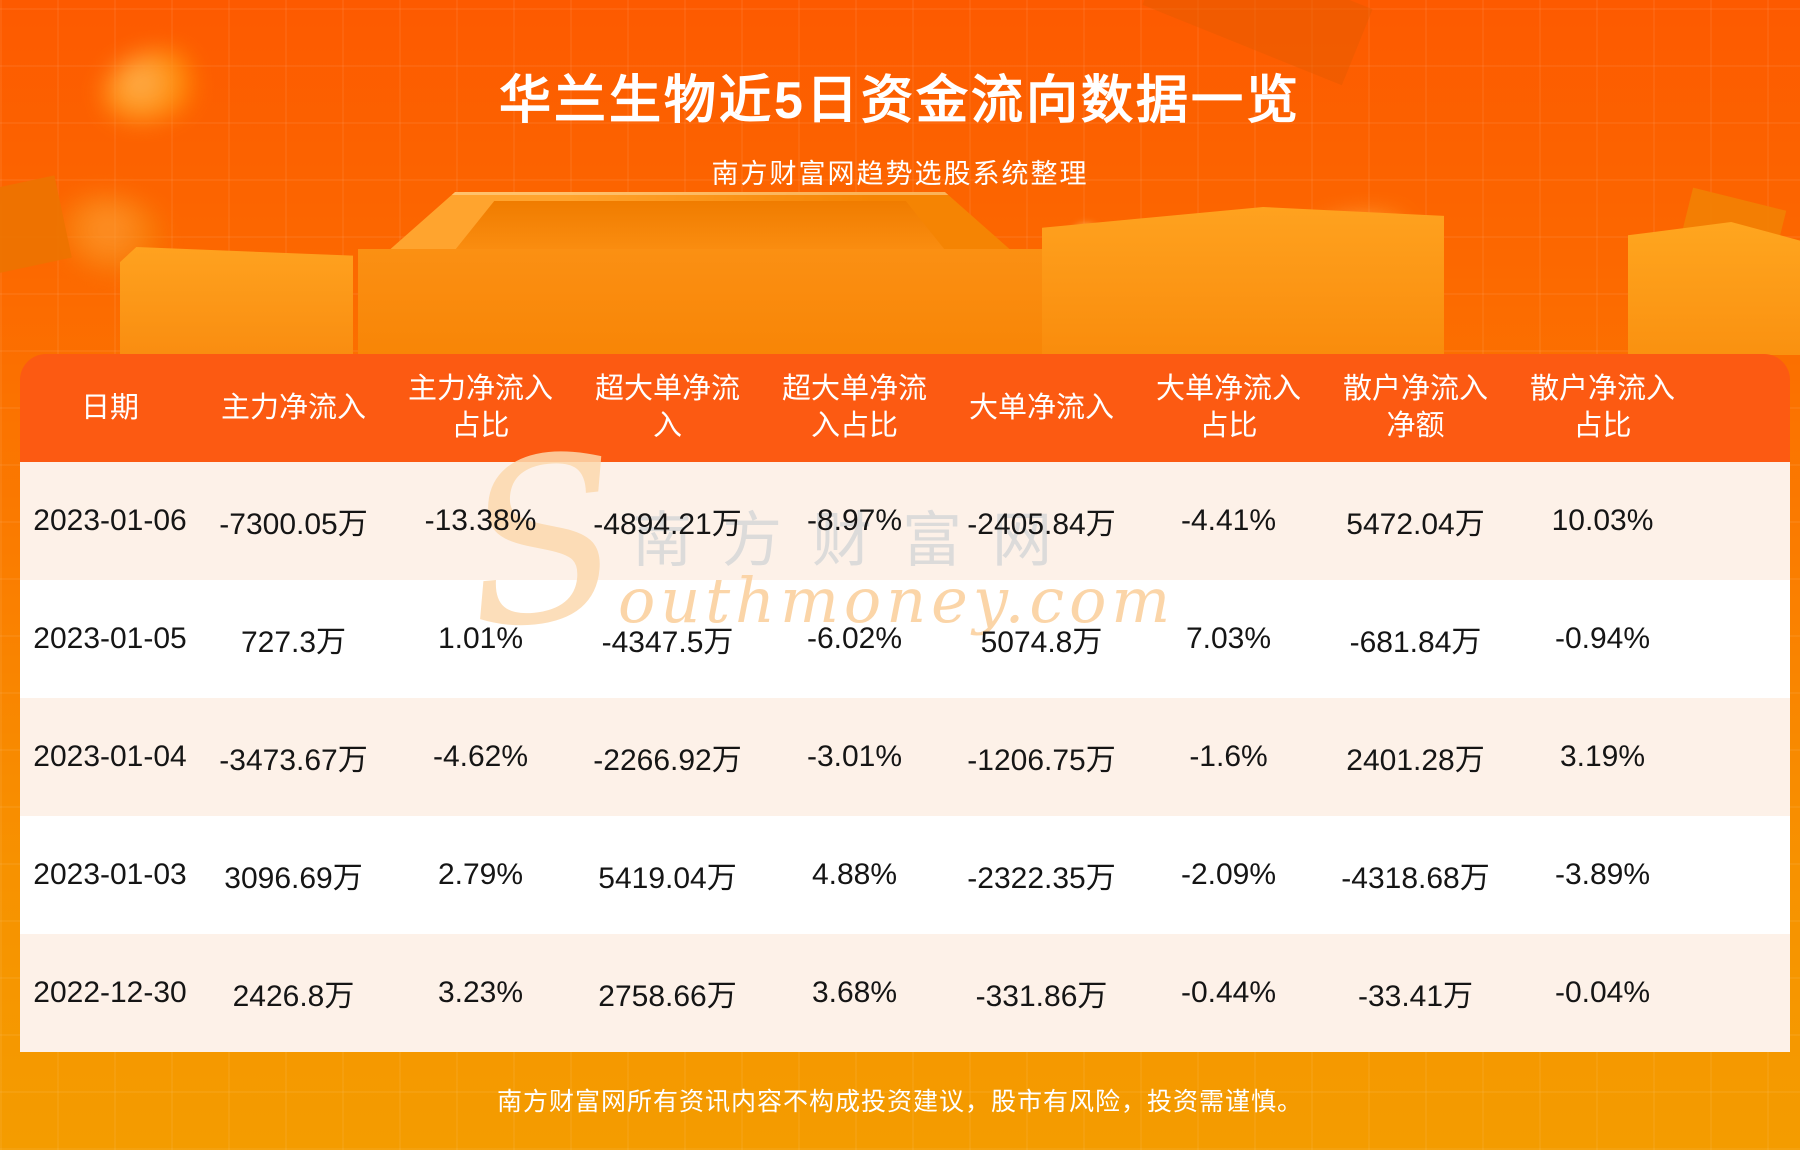  Describe the element at coordinates (854, 992) in the screenshot. I see `table-cell: 3.68%` at that location.